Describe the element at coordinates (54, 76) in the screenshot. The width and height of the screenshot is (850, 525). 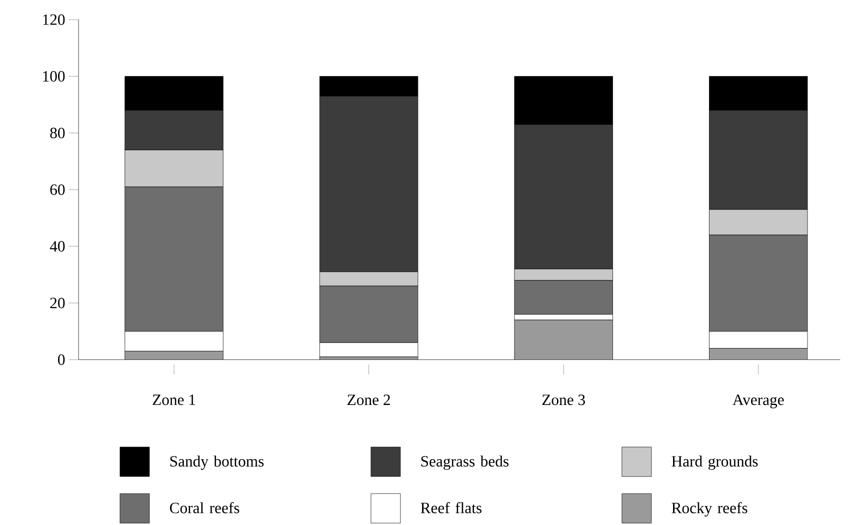
I see `y-tick-label: 100` at that location.